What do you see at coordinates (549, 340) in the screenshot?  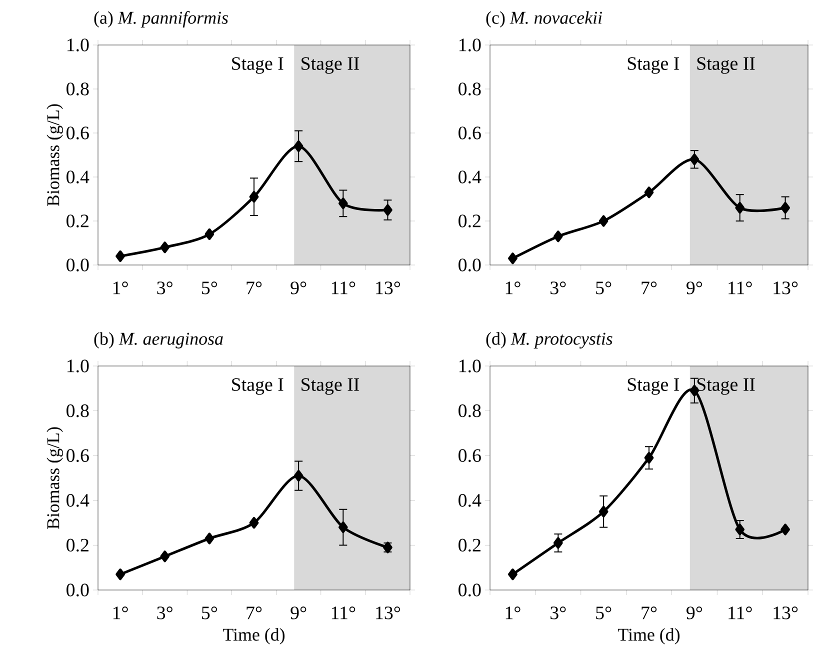 I see `chart-title: (d) M. protocystis` at bounding box center [549, 340].